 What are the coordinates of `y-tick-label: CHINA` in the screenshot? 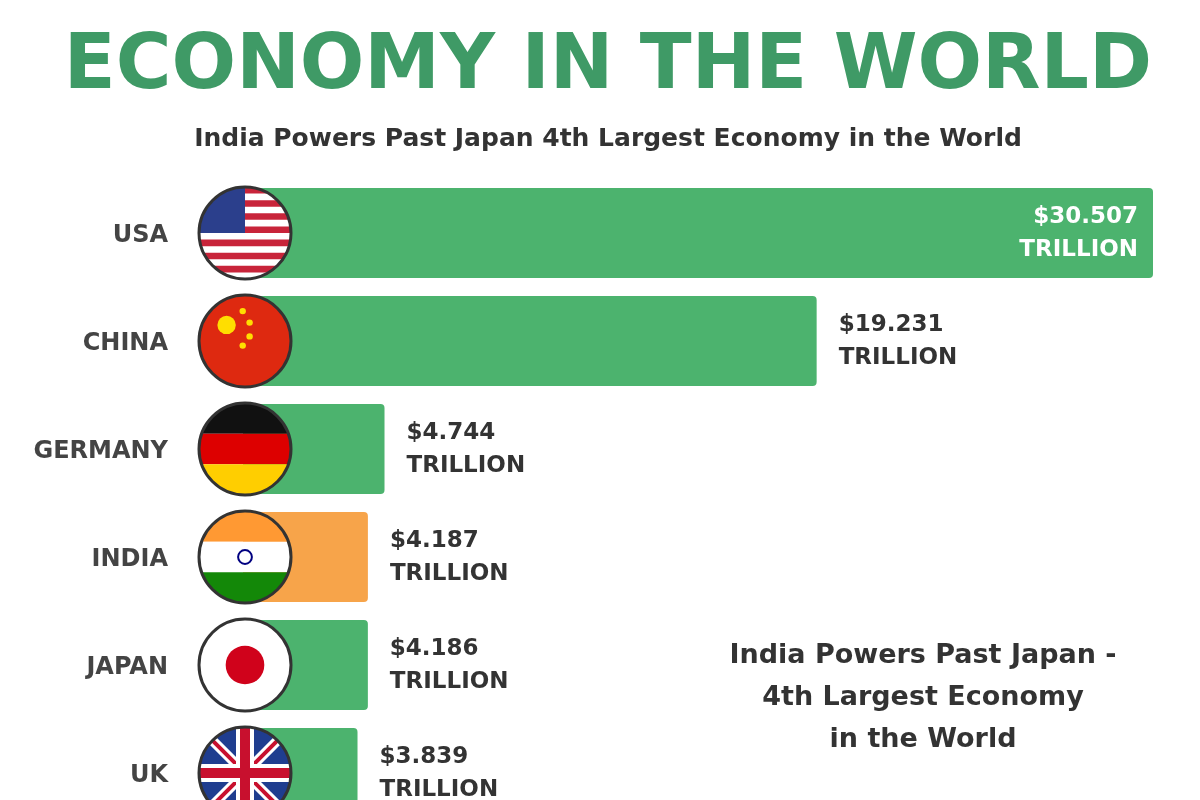 It's located at (125, 342).